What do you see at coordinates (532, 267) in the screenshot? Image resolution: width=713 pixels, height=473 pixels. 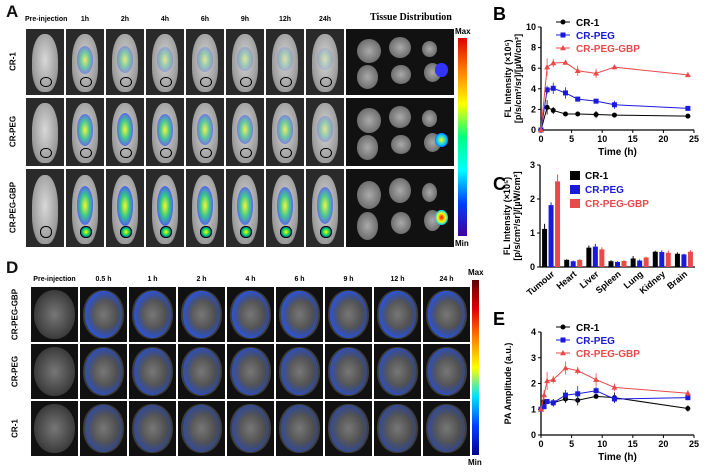 I see `y-tick-label: 0` at bounding box center [532, 267].